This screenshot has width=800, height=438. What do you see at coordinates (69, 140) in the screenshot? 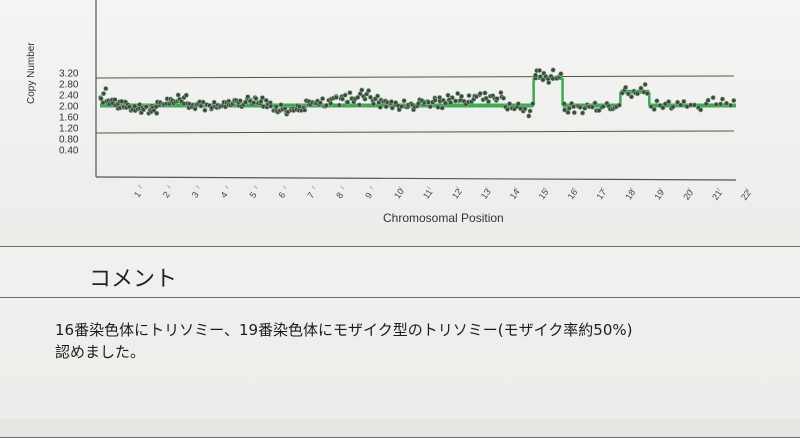
I see `y-tick-label: 0.80` at bounding box center [69, 140].